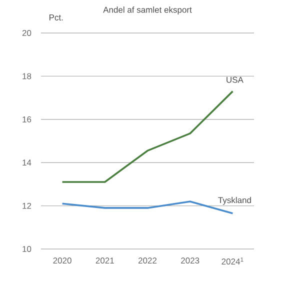 The width and height of the screenshot is (304, 286). What do you see at coordinates (147, 261) in the screenshot?
I see `x-tick-label: 2022` at bounding box center [147, 261].